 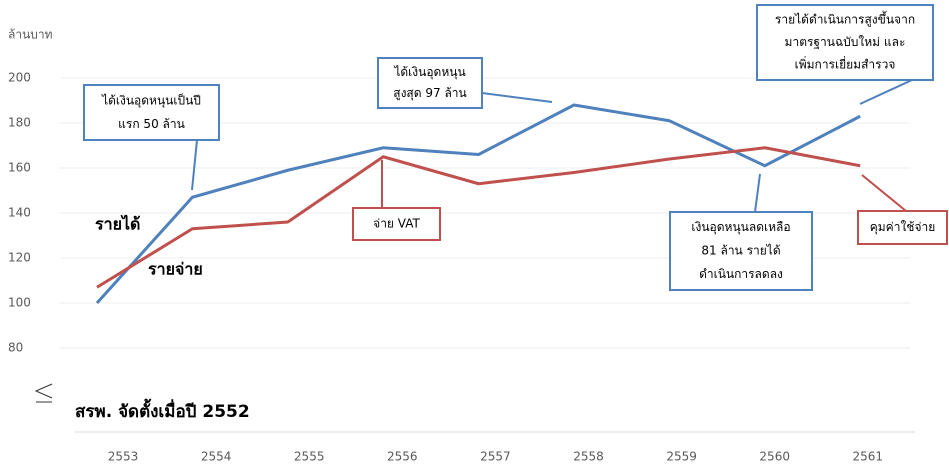 I want to click on annotation-text: เงินอุดหนุนลดเหลือ, so click(x=740, y=227).